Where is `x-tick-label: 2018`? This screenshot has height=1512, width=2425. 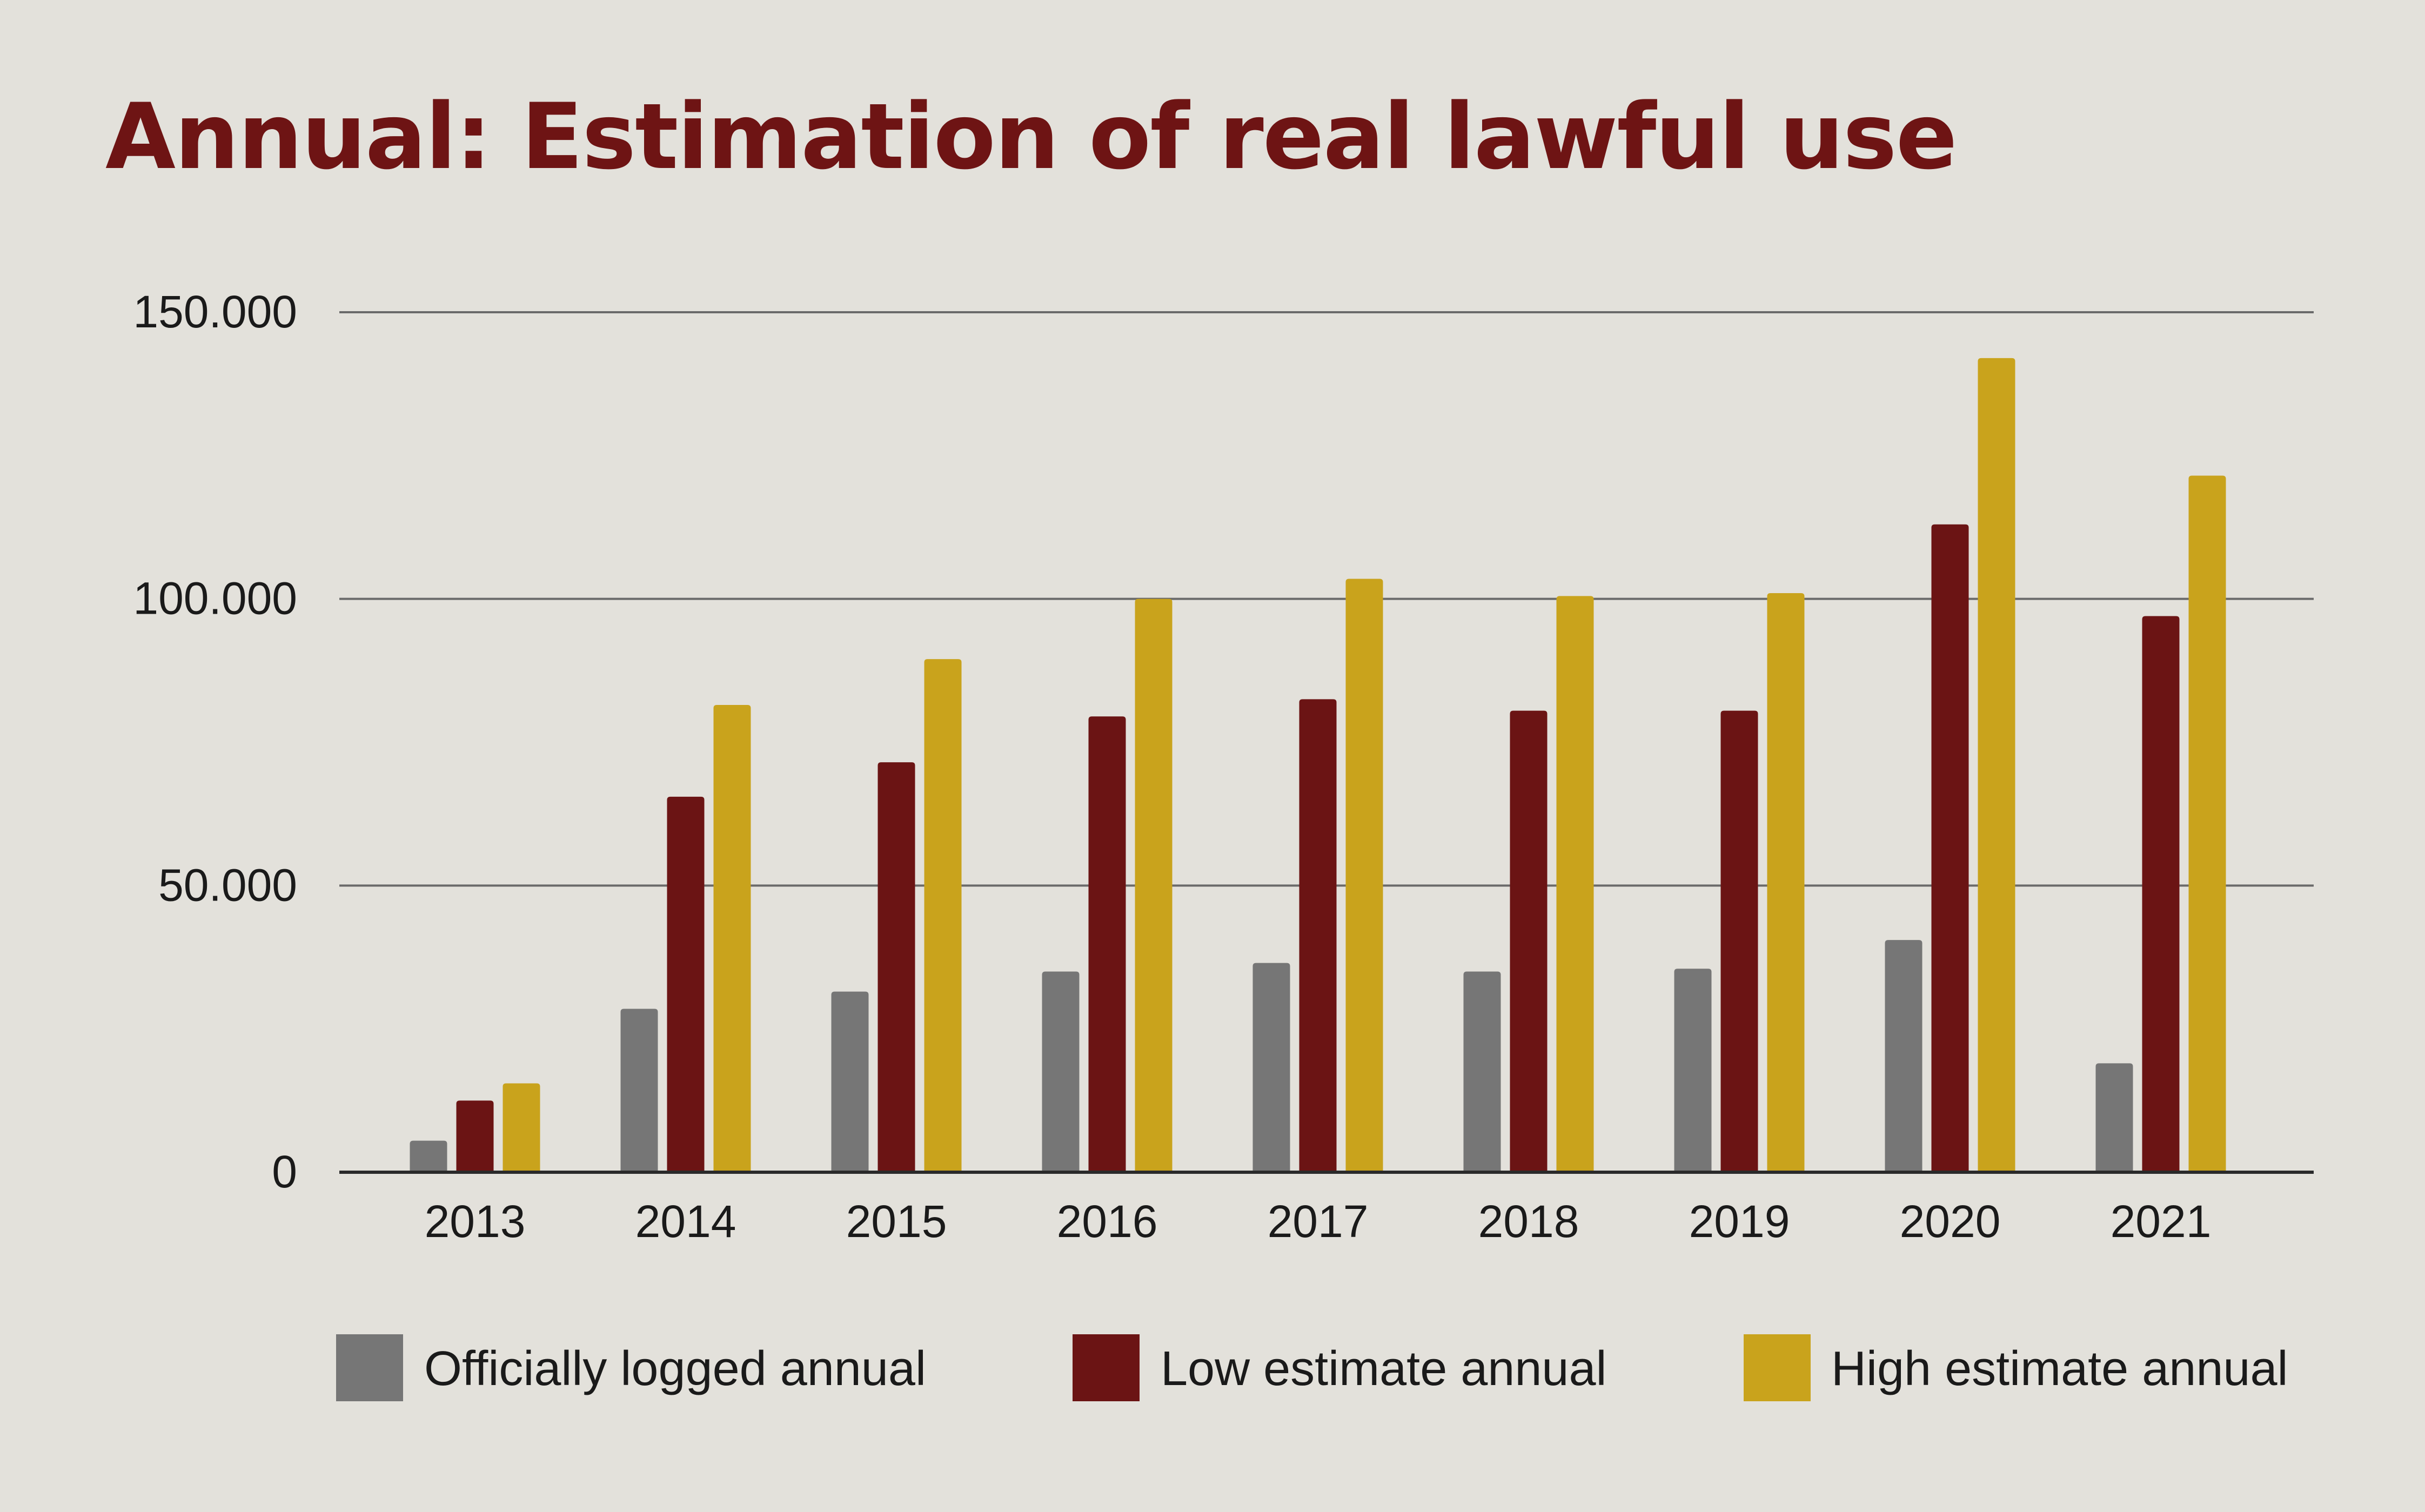
x-tick-label: 2018 is located at coordinates (1528, 1222).